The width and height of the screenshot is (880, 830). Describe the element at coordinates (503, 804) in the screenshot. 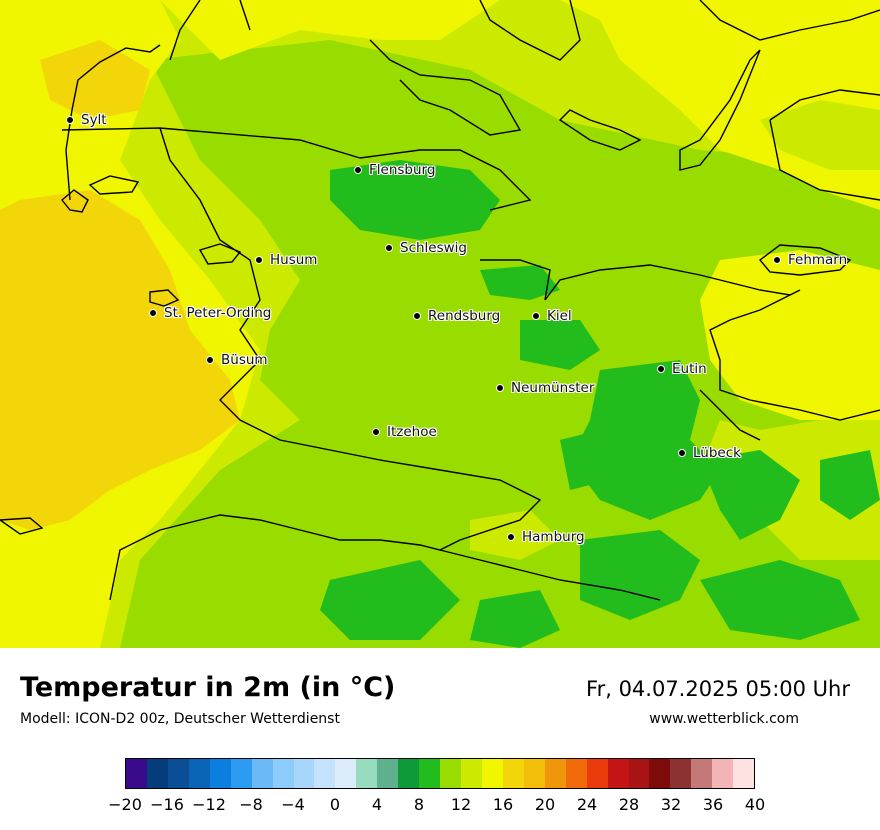

I see `colorbar-tick-label: 16` at that location.